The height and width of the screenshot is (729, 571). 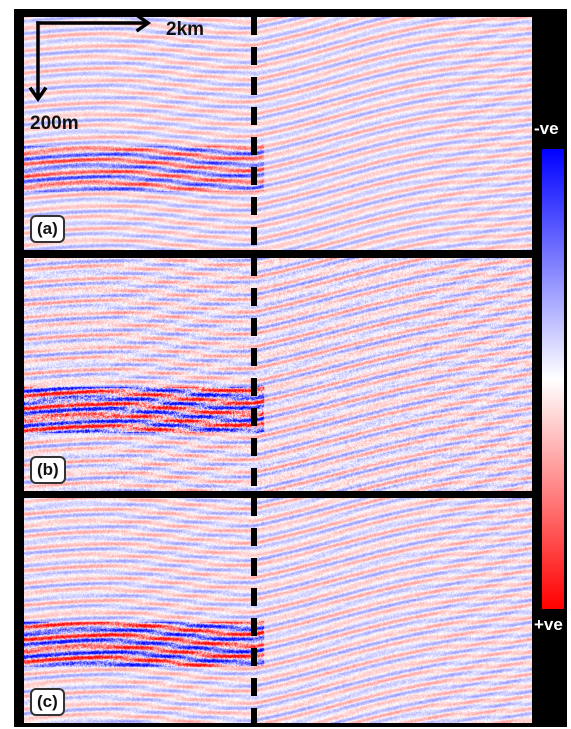 What do you see at coordinates (546, 128) in the screenshot?
I see `colorbar-top-label: -ve` at bounding box center [546, 128].